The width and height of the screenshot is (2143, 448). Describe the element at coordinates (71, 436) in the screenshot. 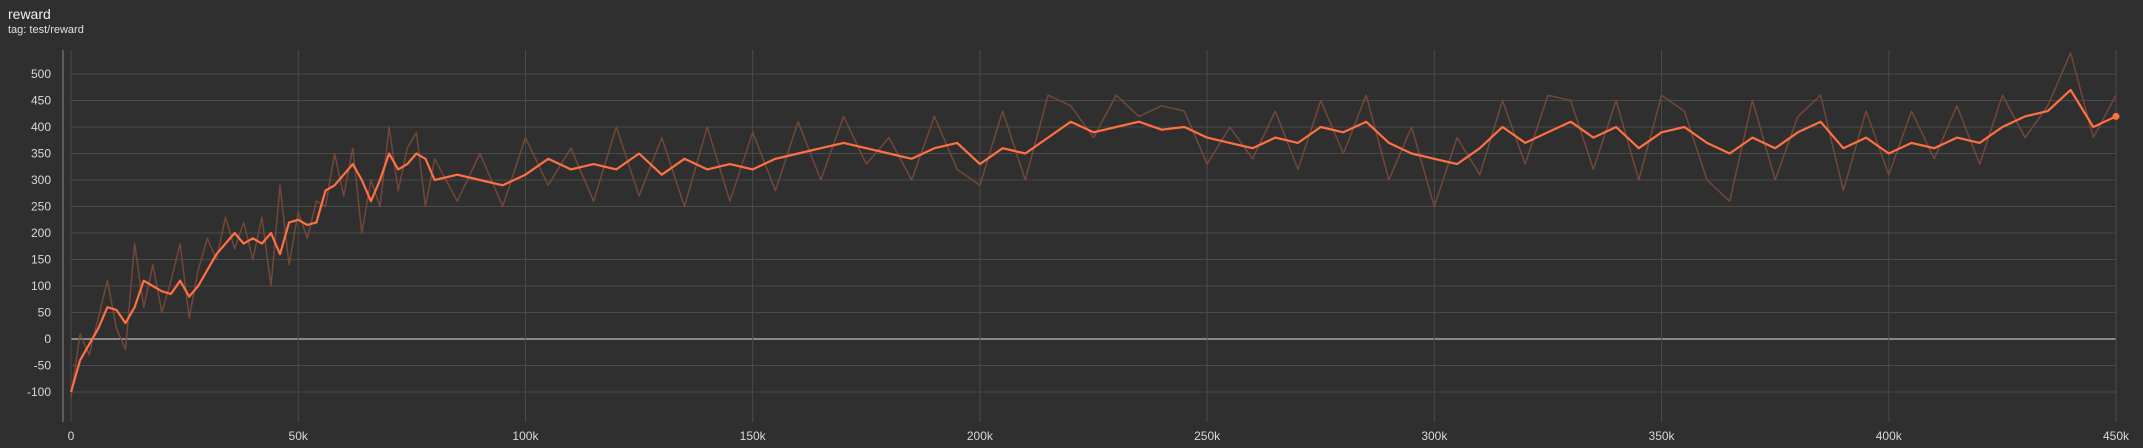

I see `x-tick-label: 0` at that location.